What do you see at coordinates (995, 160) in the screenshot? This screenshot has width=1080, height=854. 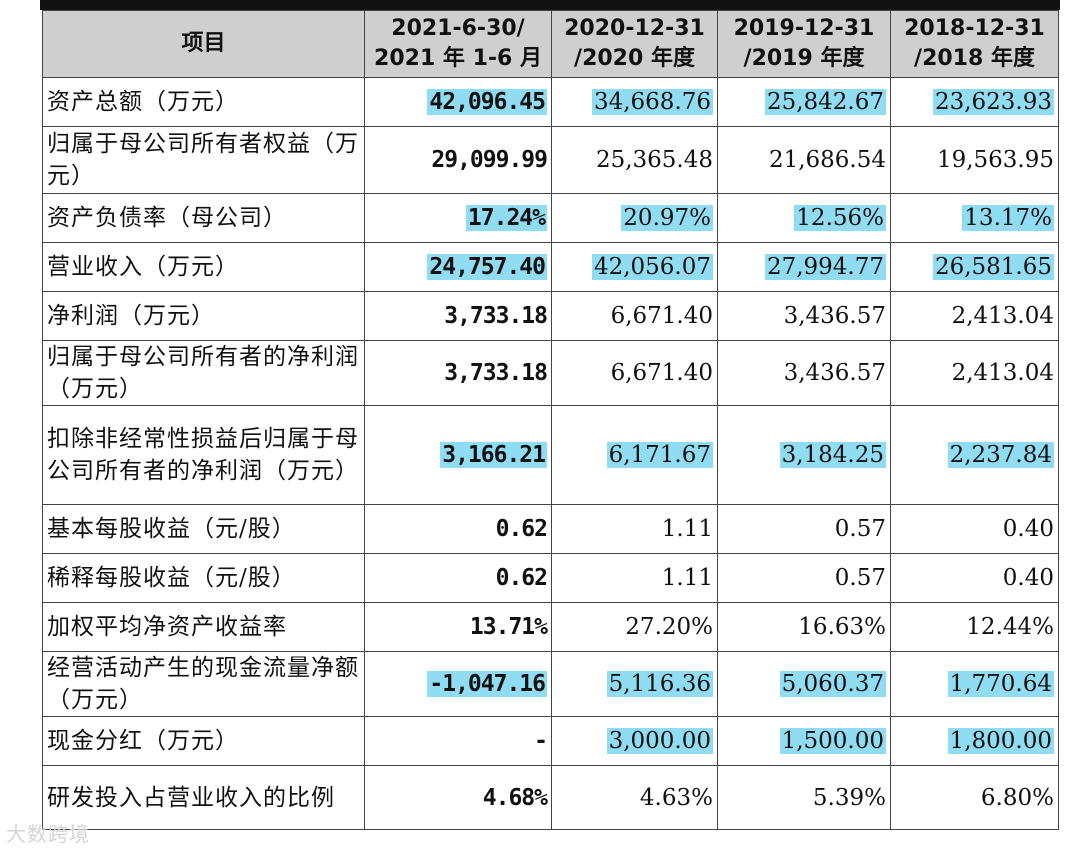 I see `value-text: 19,563.95` at bounding box center [995, 160].